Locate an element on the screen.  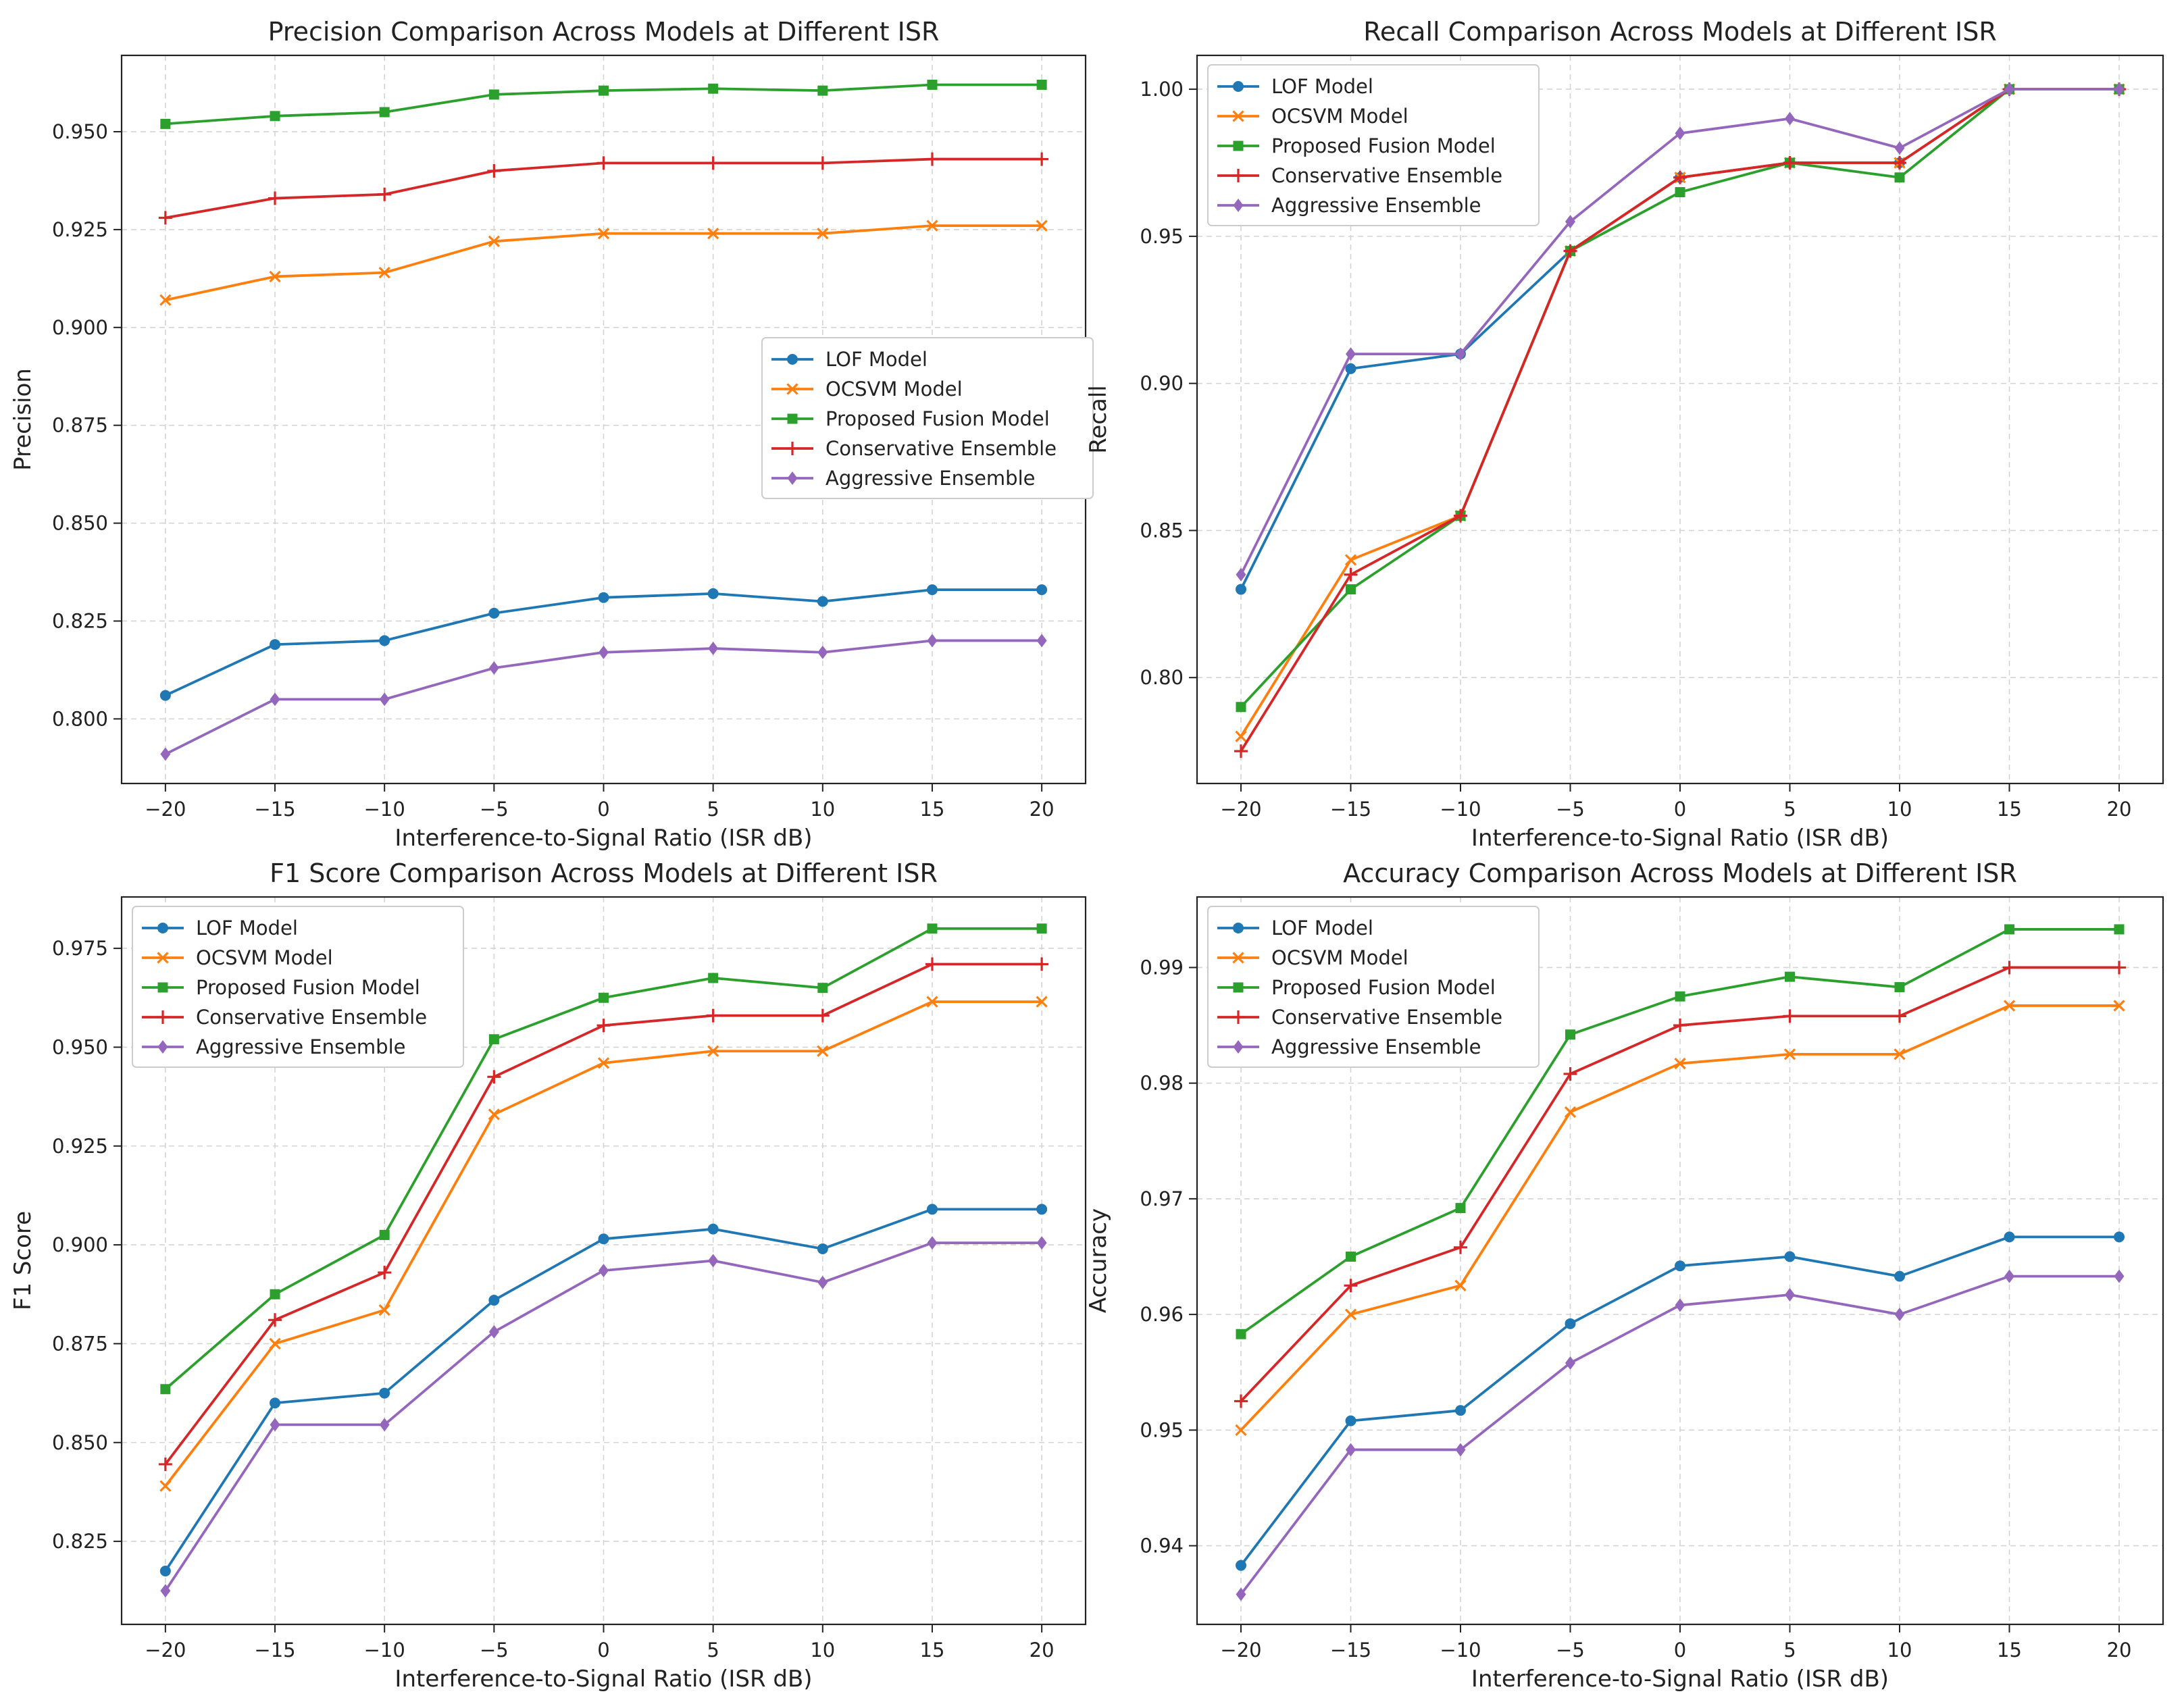
legend-box is located at coordinates (1373, 987).